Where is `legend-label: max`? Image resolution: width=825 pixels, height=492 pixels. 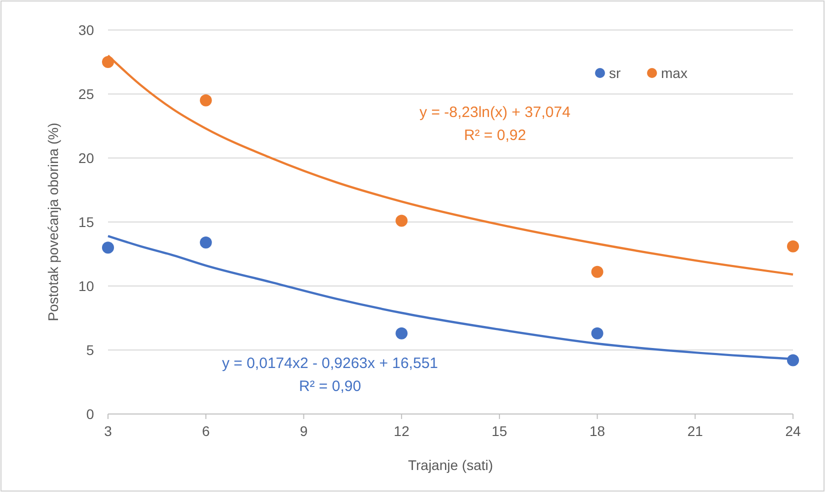 legend-label: max is located at coordinates (674, 73).